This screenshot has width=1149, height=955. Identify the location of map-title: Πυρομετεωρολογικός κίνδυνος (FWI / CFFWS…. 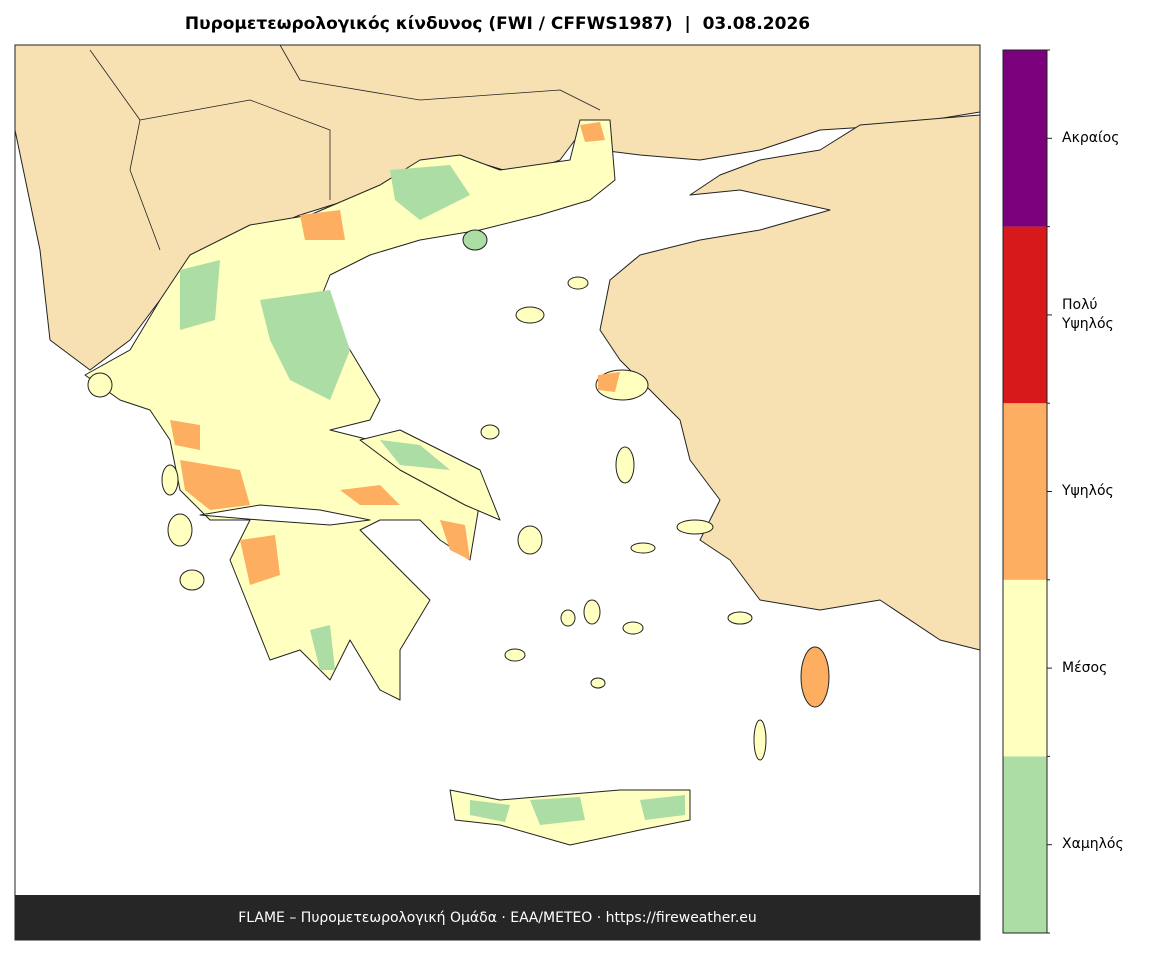
(497, 24).